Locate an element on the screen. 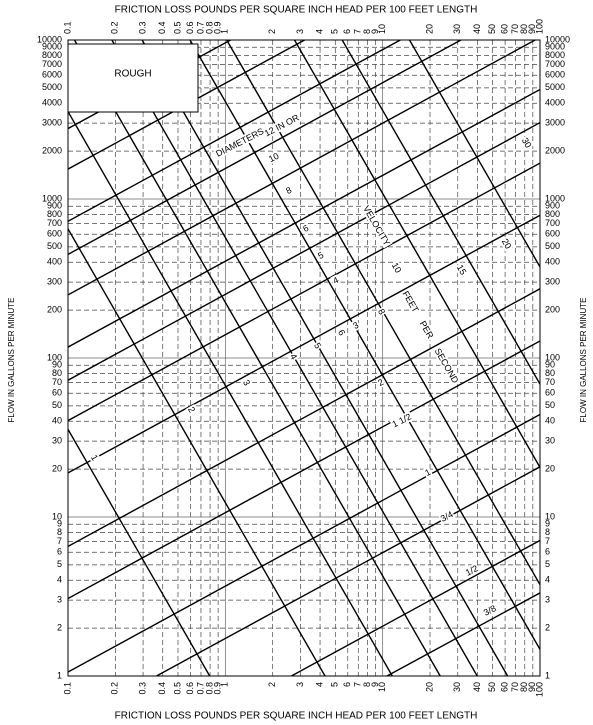 This screenshot has height=725, width=593. y-tick-label-left: 8 is located at coordinates (59, 532).